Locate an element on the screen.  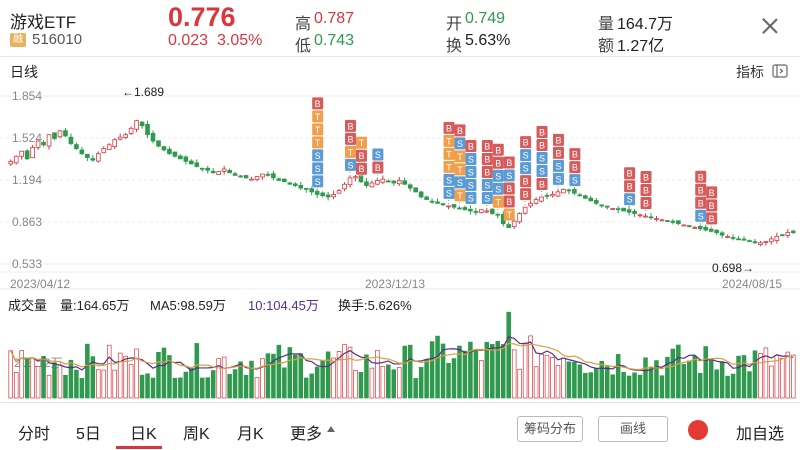
draw-line-button: 画线 is located at coordinates (633, 429).